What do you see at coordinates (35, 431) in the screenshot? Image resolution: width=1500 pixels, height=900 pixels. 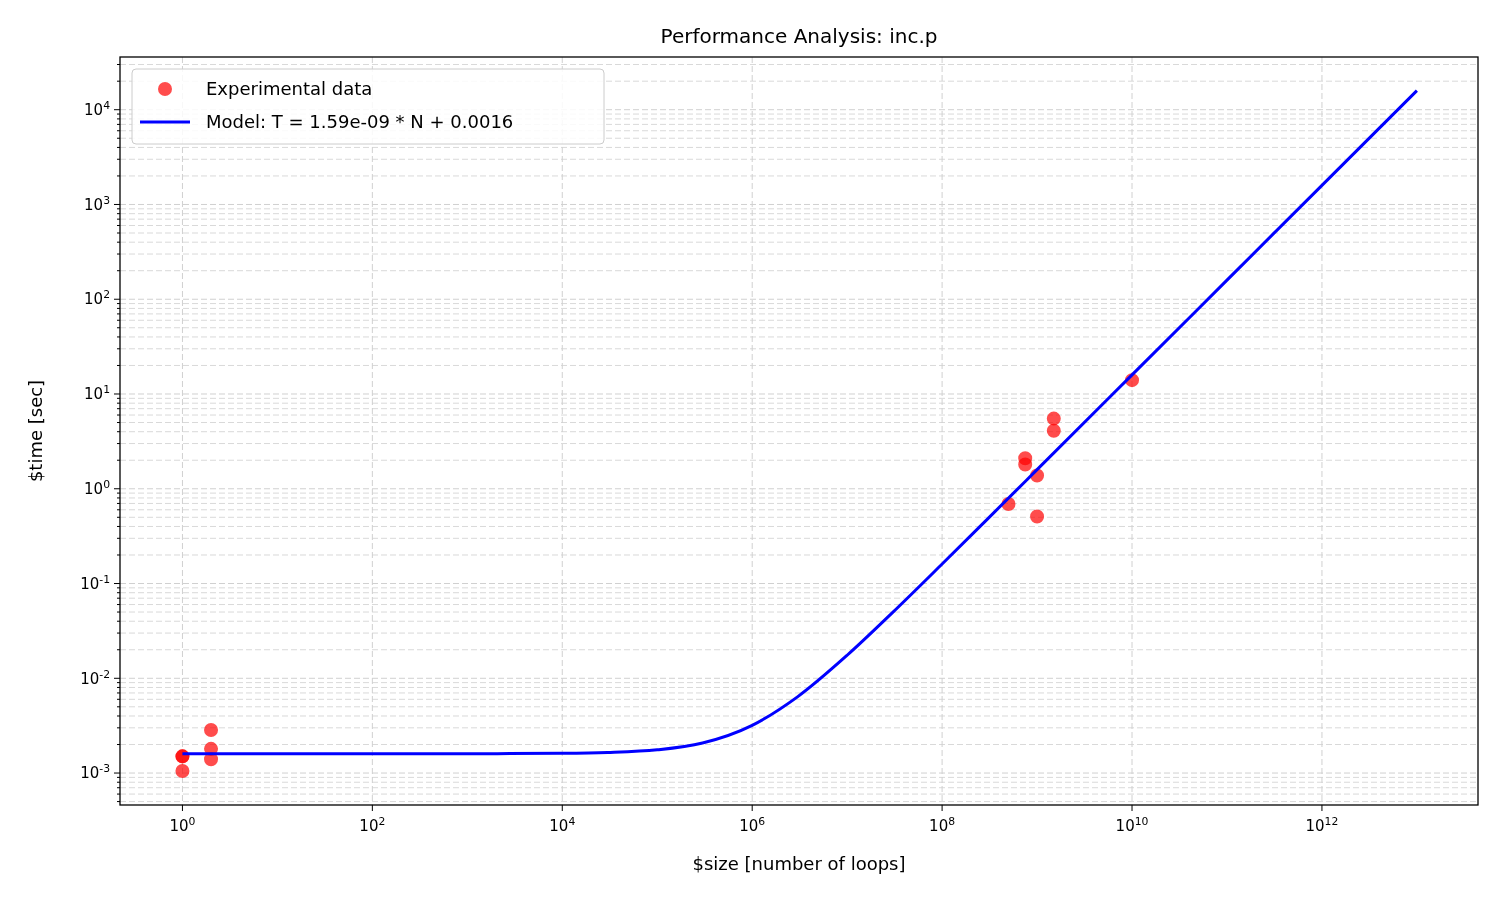 I see `y-axis-title: $time [sec]` at bounding box center [35, 431].